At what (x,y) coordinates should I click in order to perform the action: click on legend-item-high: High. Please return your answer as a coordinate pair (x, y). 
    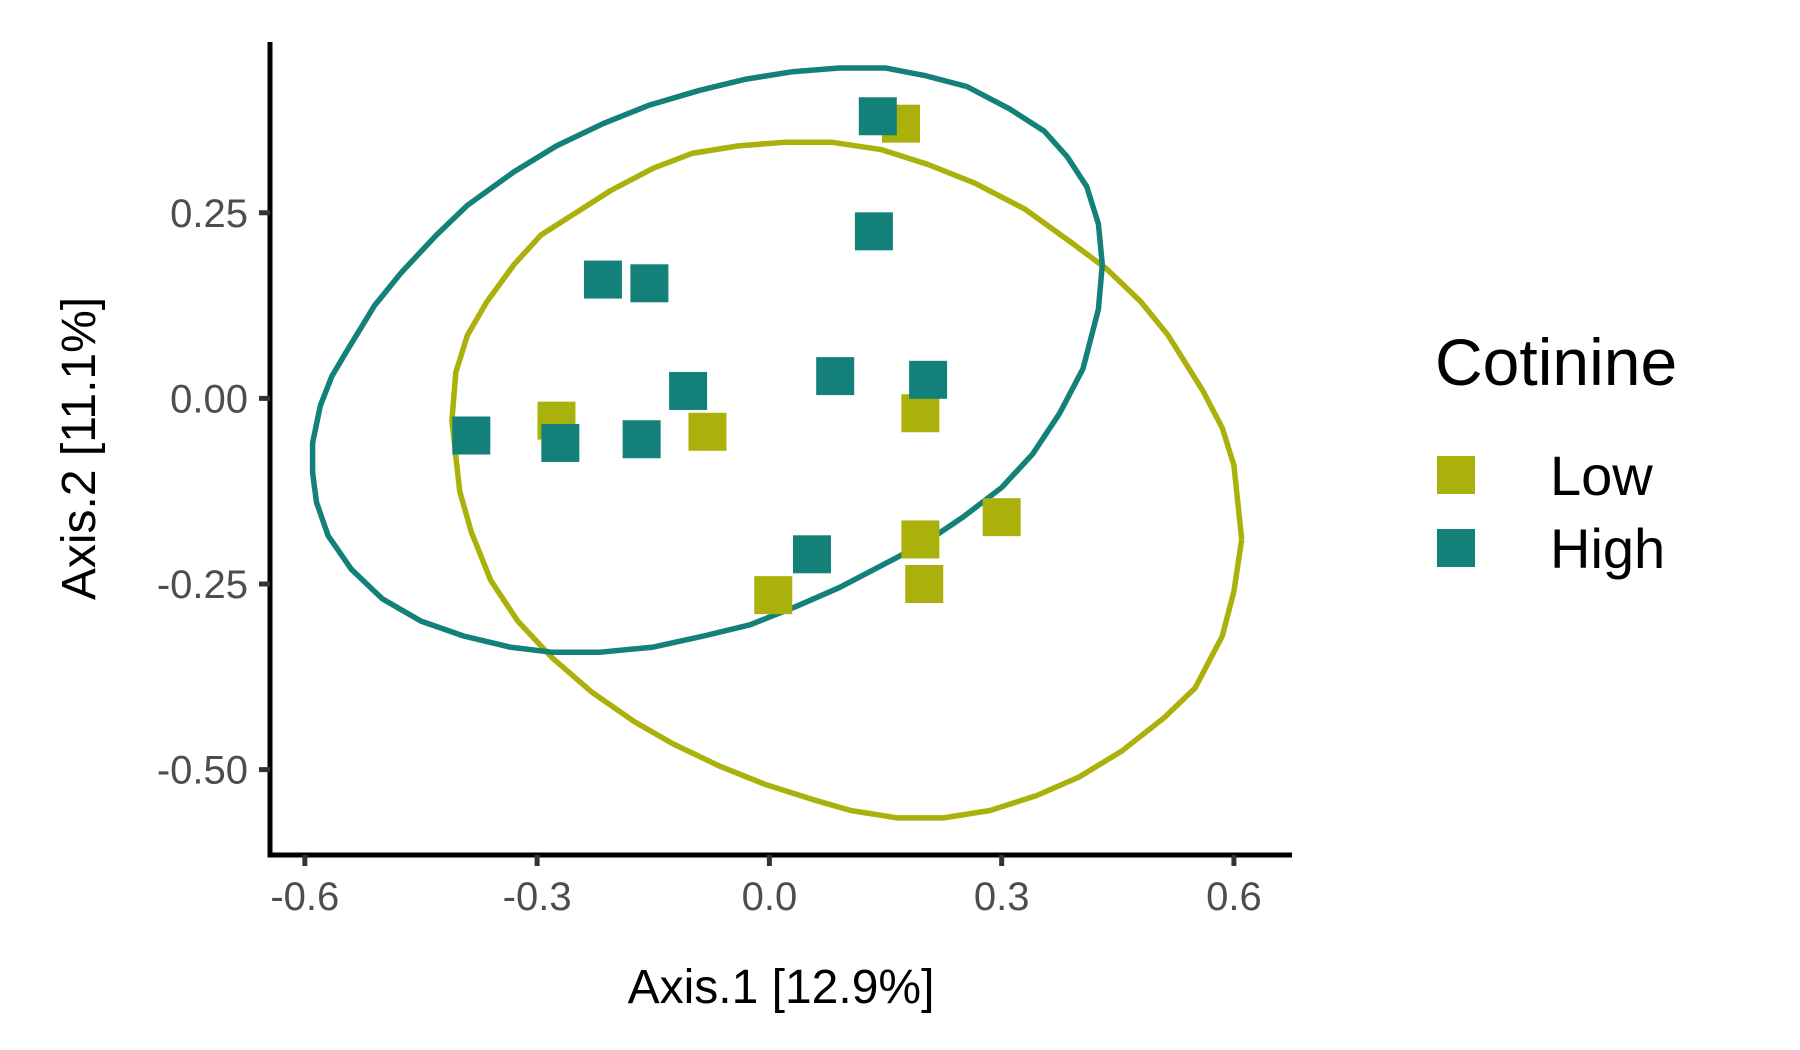
    Looking at the image, I should click on (1551, 548).